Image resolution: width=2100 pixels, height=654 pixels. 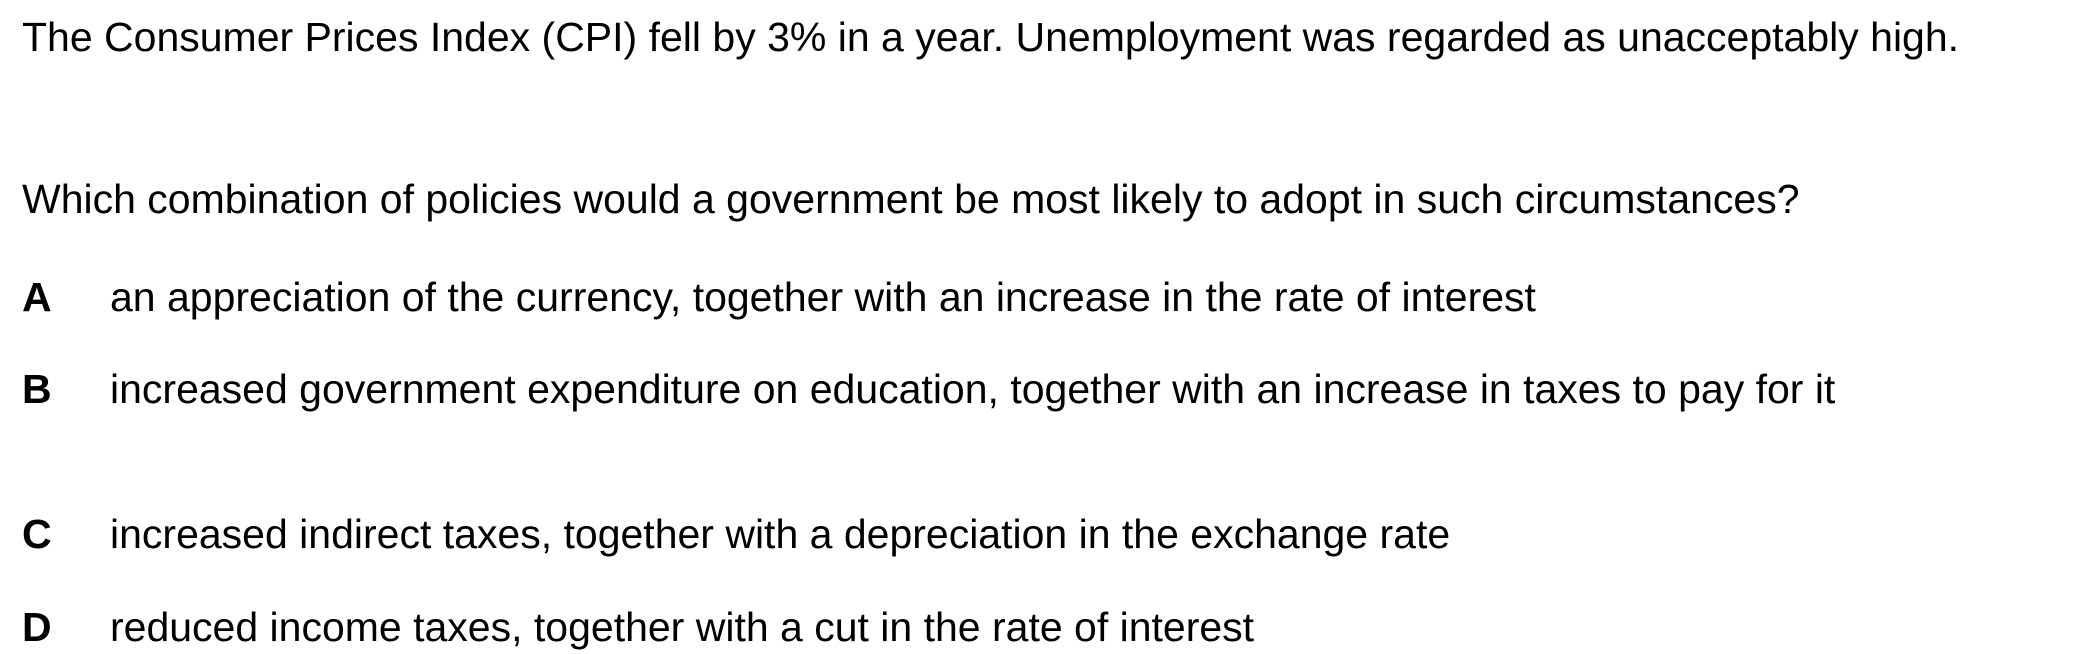 What do you see at coordinates (37, 389) in the screenshot?
I see `option-letter: B` at bounding box center [37, 389].